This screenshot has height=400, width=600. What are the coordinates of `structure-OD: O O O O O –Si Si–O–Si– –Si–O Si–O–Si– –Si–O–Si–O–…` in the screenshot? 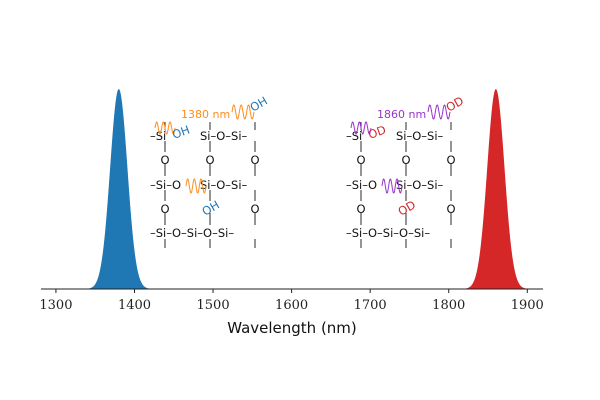 It's located at (406, 170).